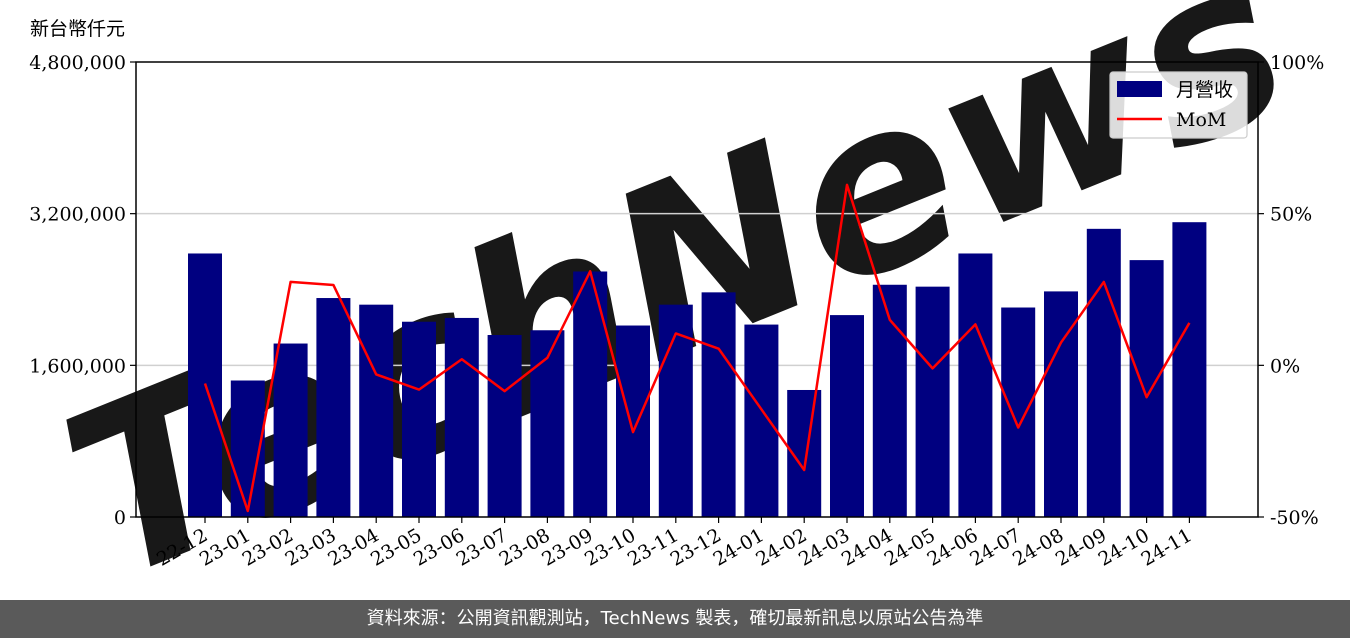 This screenshot has width=1350, height=638. I want to click on x-tick-label: 24-11, so click(1166, 547).